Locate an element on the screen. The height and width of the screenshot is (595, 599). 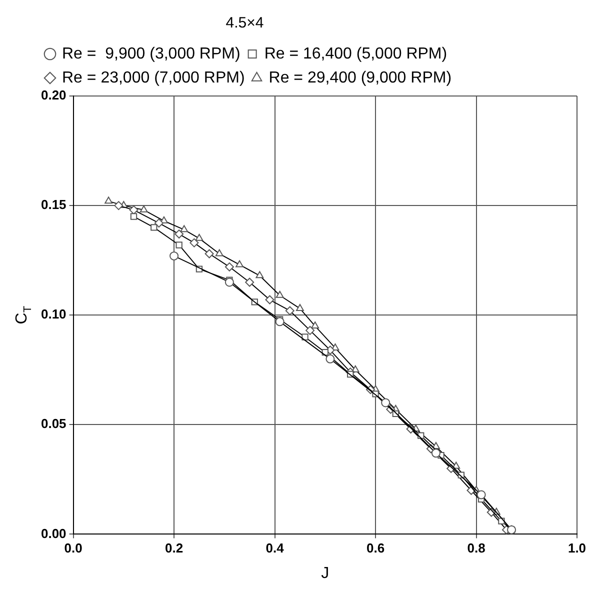
y-tick-label: 0.15 is located at coordinates (53, 204).